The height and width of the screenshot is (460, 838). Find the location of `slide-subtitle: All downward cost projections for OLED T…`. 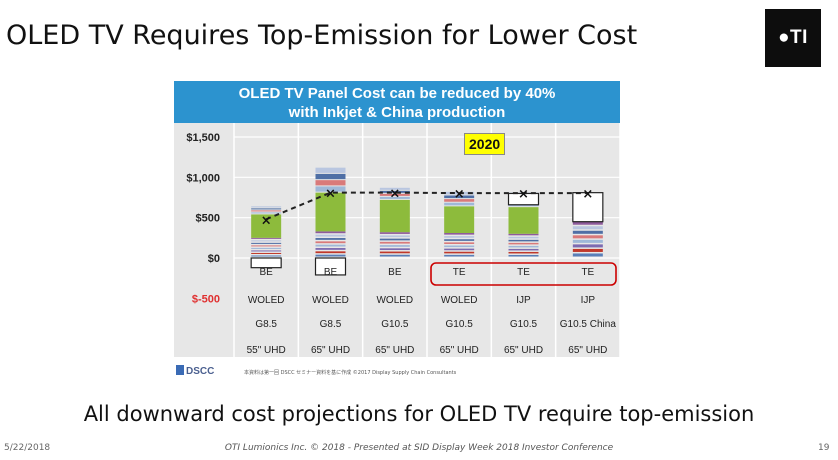

slide-subtitle: All downward cost projections for OLED T… is located at coordinates (419, 414).